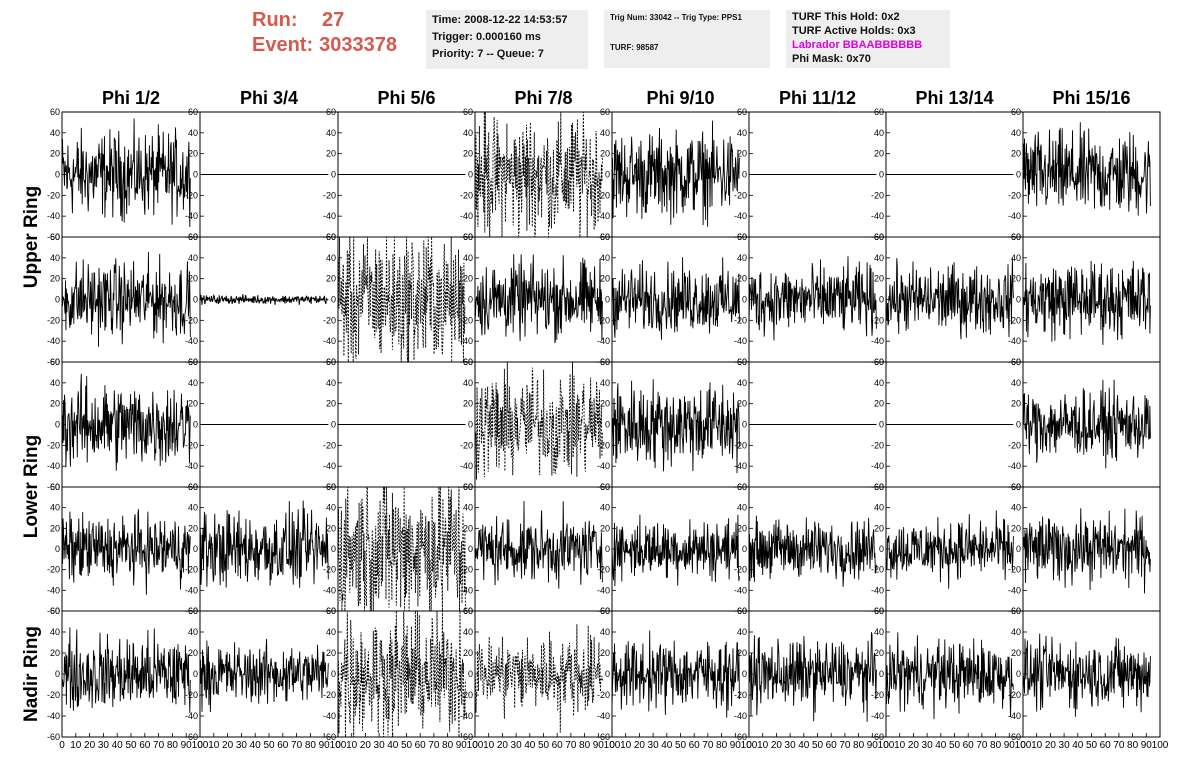 The height and width of the screenshot is (772, 1196). I want to click on event-value: 3033378, so click(358, 45).